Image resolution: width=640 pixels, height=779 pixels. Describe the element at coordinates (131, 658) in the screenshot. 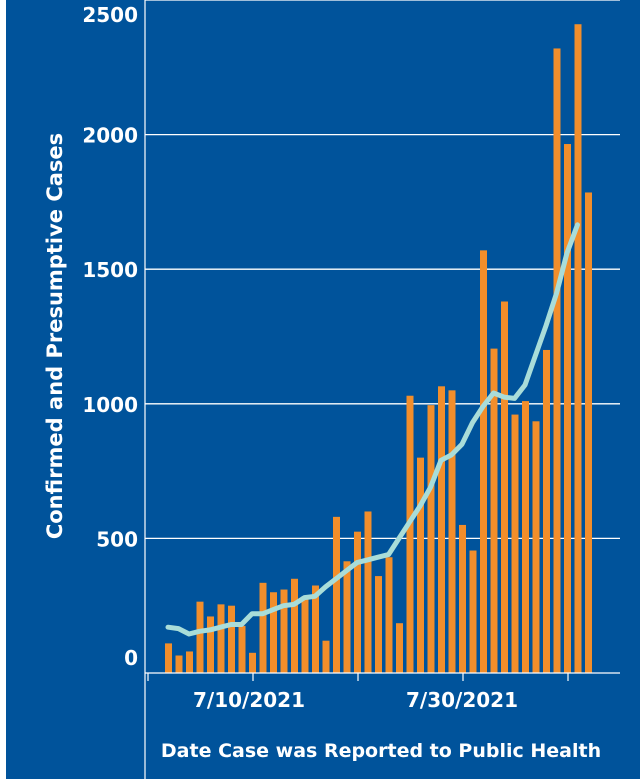

I see `y-tick-label: 0` at that location.